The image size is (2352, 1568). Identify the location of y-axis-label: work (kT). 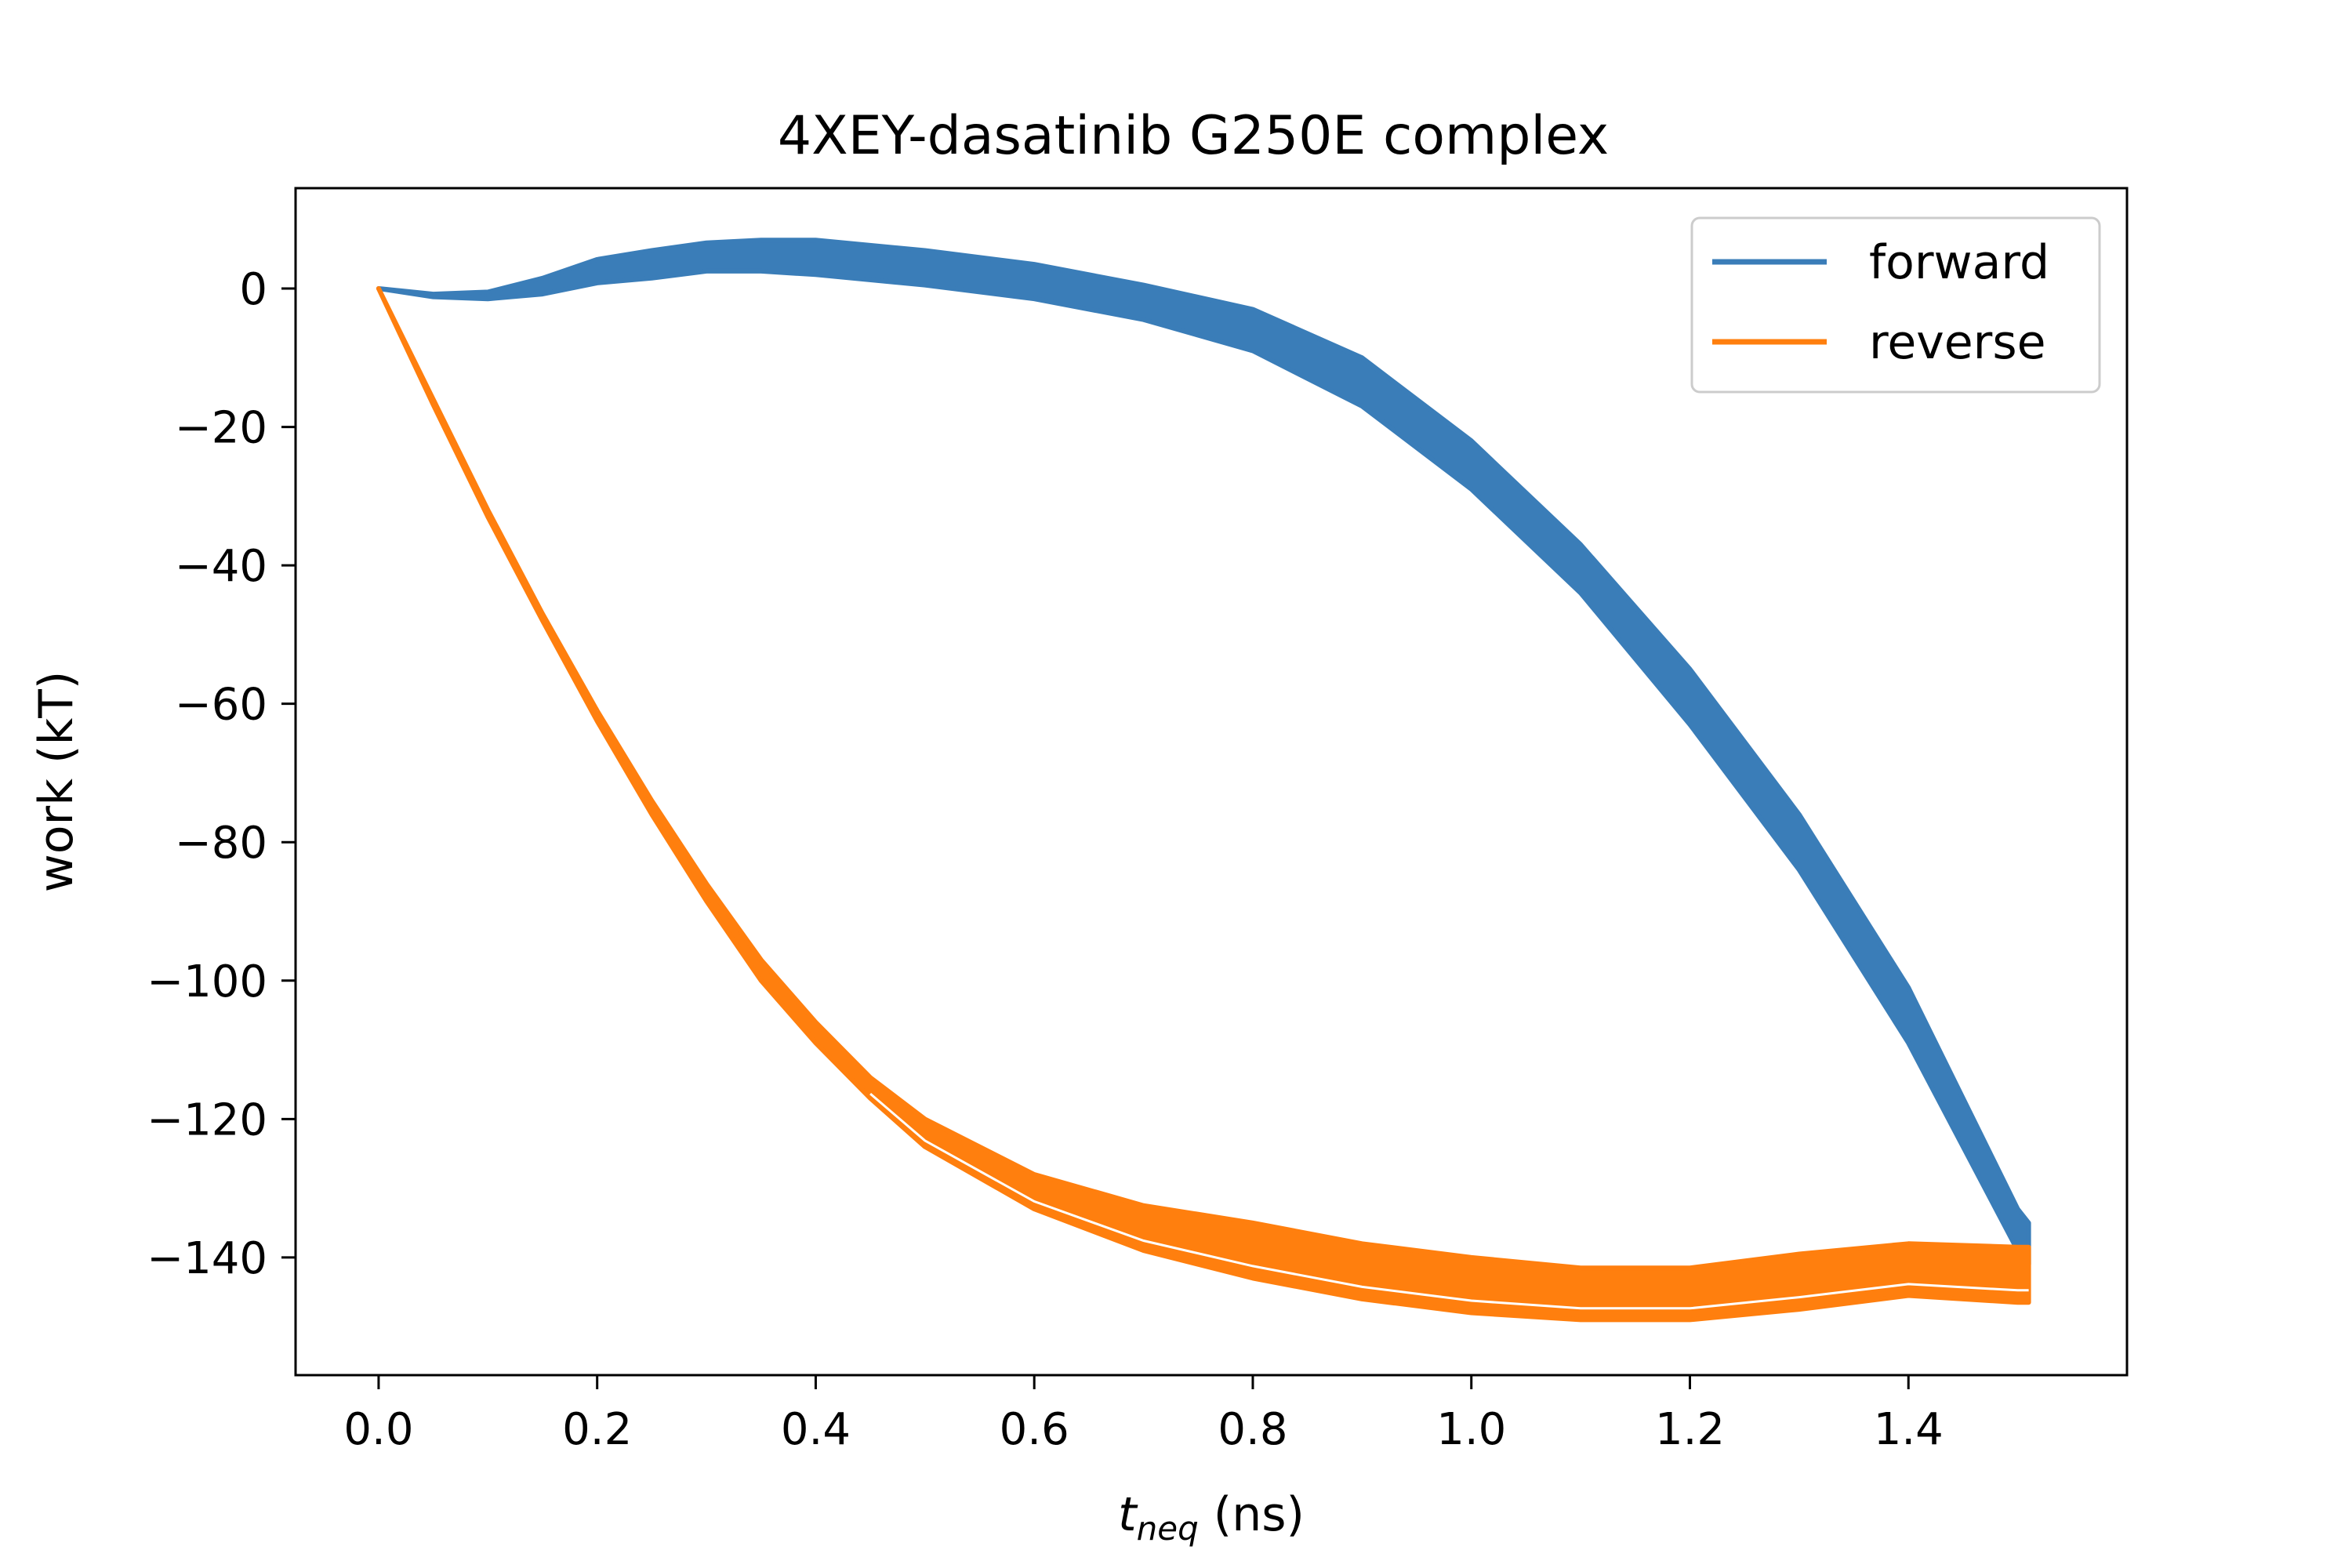
(56, 781).